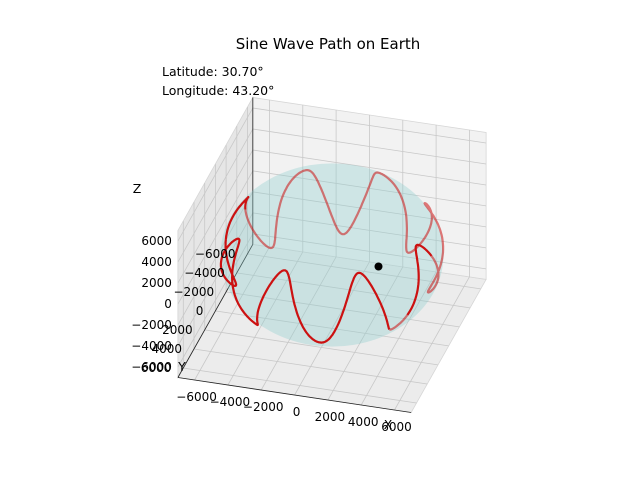  Describe the element at coordinates (166, 349) in the screenshot. I see `y-tick-label: 4000` at that location.